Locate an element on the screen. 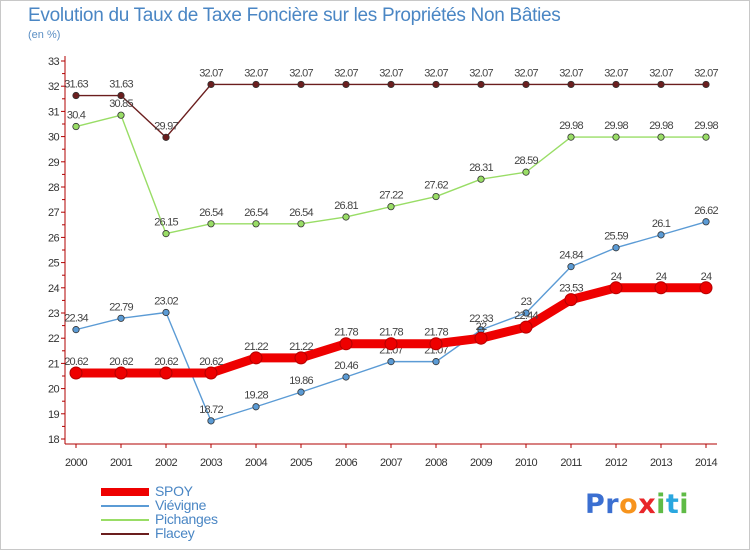 This screenshot has height=551, width=750. data-label-pichanges-2005: 26.54 is located at coordinates (301, 213).